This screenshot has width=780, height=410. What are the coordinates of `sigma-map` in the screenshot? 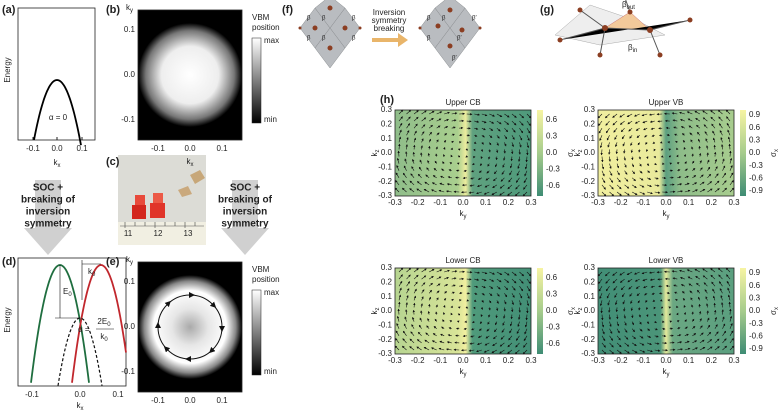 It's located at (463, 311).